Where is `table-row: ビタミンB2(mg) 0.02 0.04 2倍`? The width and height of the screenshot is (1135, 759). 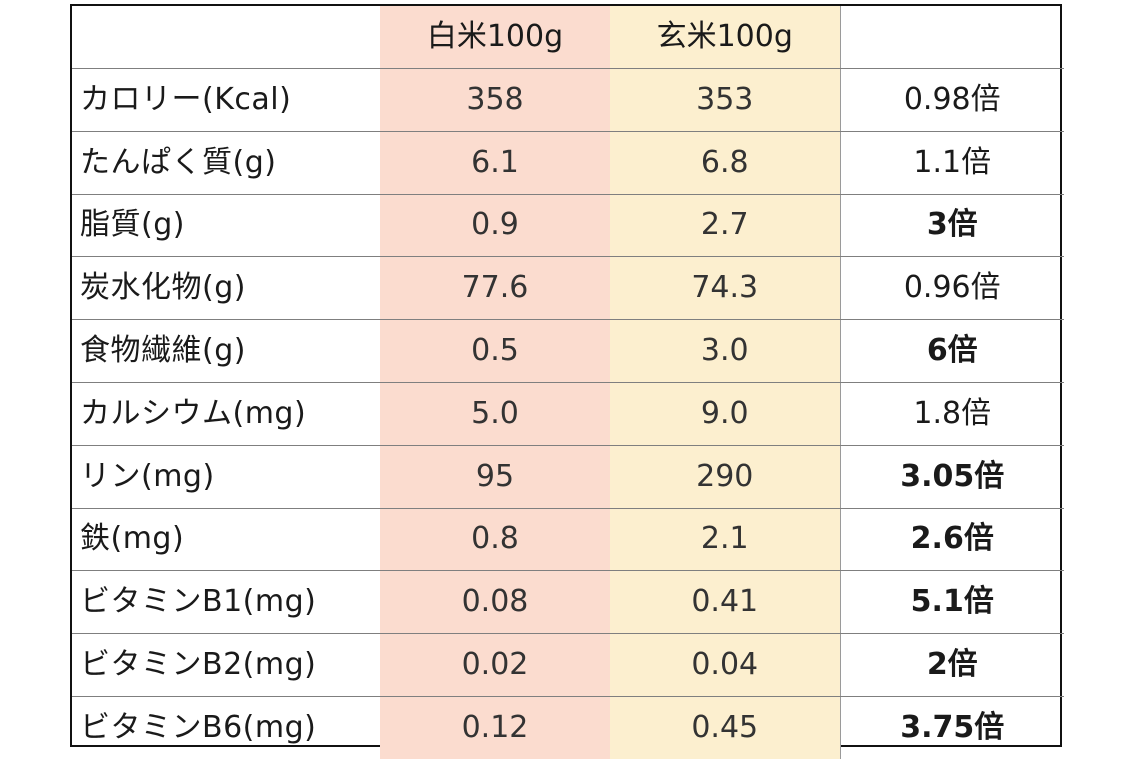
table-row: ビタミンB2(mg) 0.02 0.04 2倍 is located at coordinates (568, 665).